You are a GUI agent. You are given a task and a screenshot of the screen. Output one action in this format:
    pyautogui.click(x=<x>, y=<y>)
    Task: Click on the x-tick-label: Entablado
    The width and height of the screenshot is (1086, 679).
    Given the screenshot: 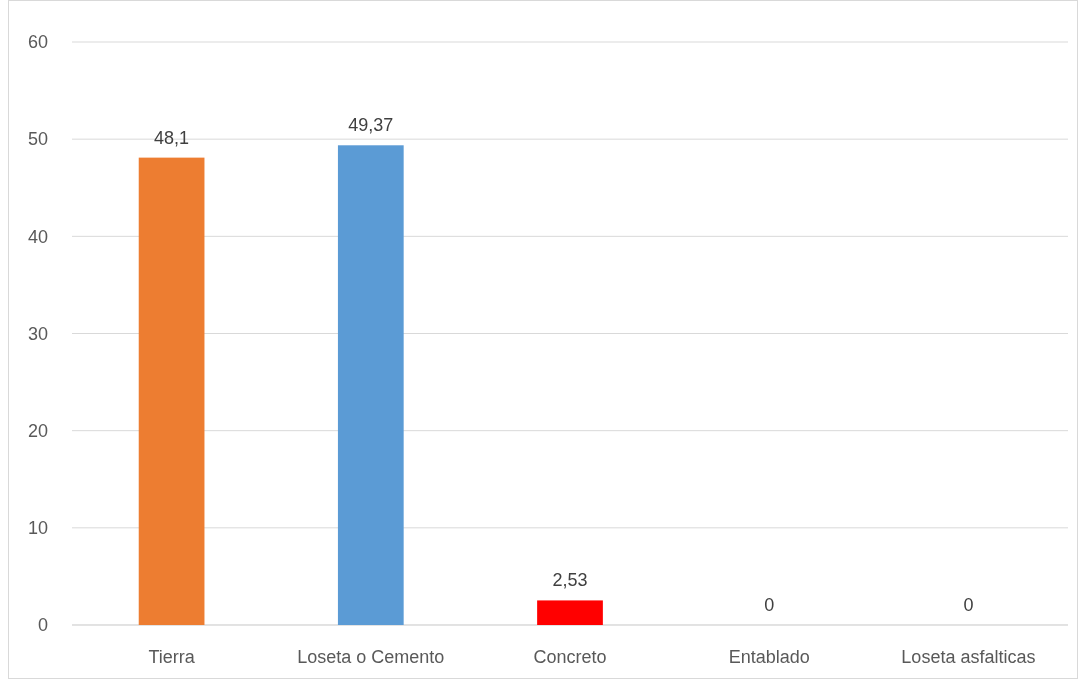 What is the action you would take?
    pyautogui.click(x=769, y=657)
    